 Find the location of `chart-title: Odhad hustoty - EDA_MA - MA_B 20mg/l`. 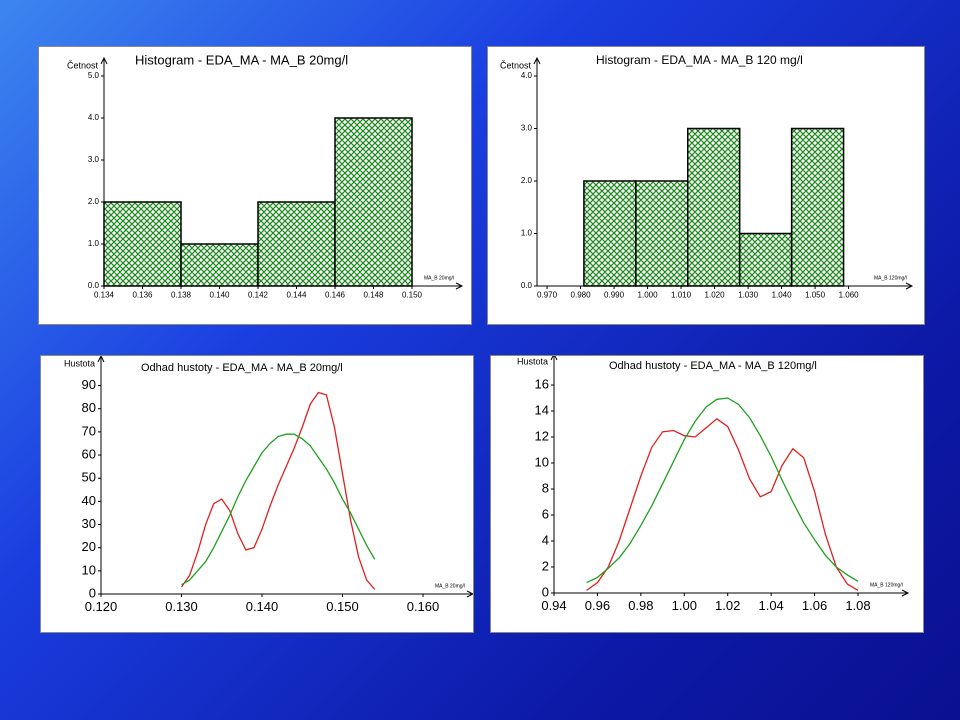

chart-title: Odhad hustoty - EDA_MA - MA_B 20mg/l is located at coordinates (242, 368).